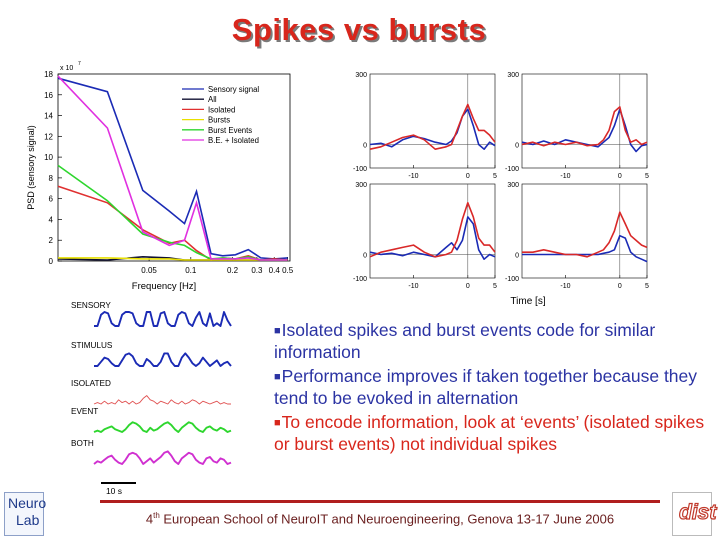 This screenshot has width=718, height=539. Describe the element at coordinates (82, 443) in the screenshot. I see `trace-label-both: BOTH` at that location.